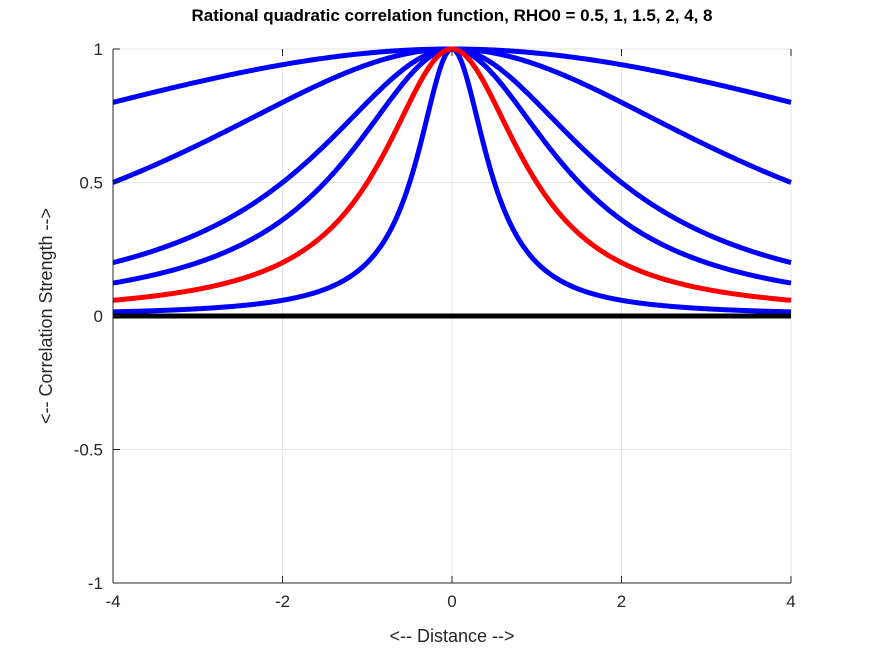 Image resolution: width=873 pixels, height=655 pixels. I want to click on x-axis-label: <-- Distance -->, so click(451, 636).